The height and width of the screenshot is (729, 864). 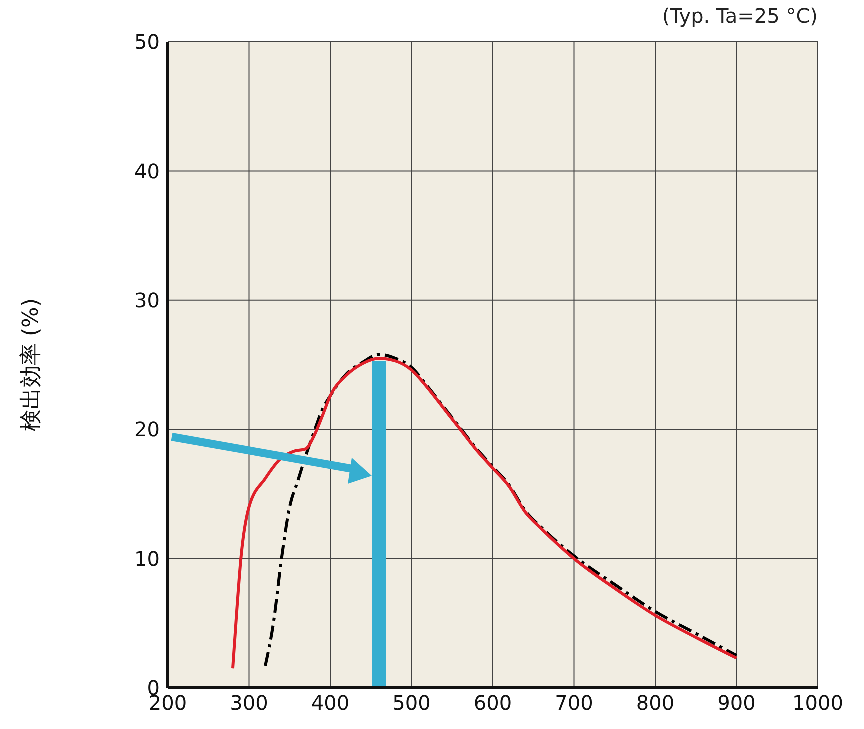 What do you see at coordinates (249, 703) in the screenshot?
I see `x-tick-label: 300` at bounding box center [249, 703].